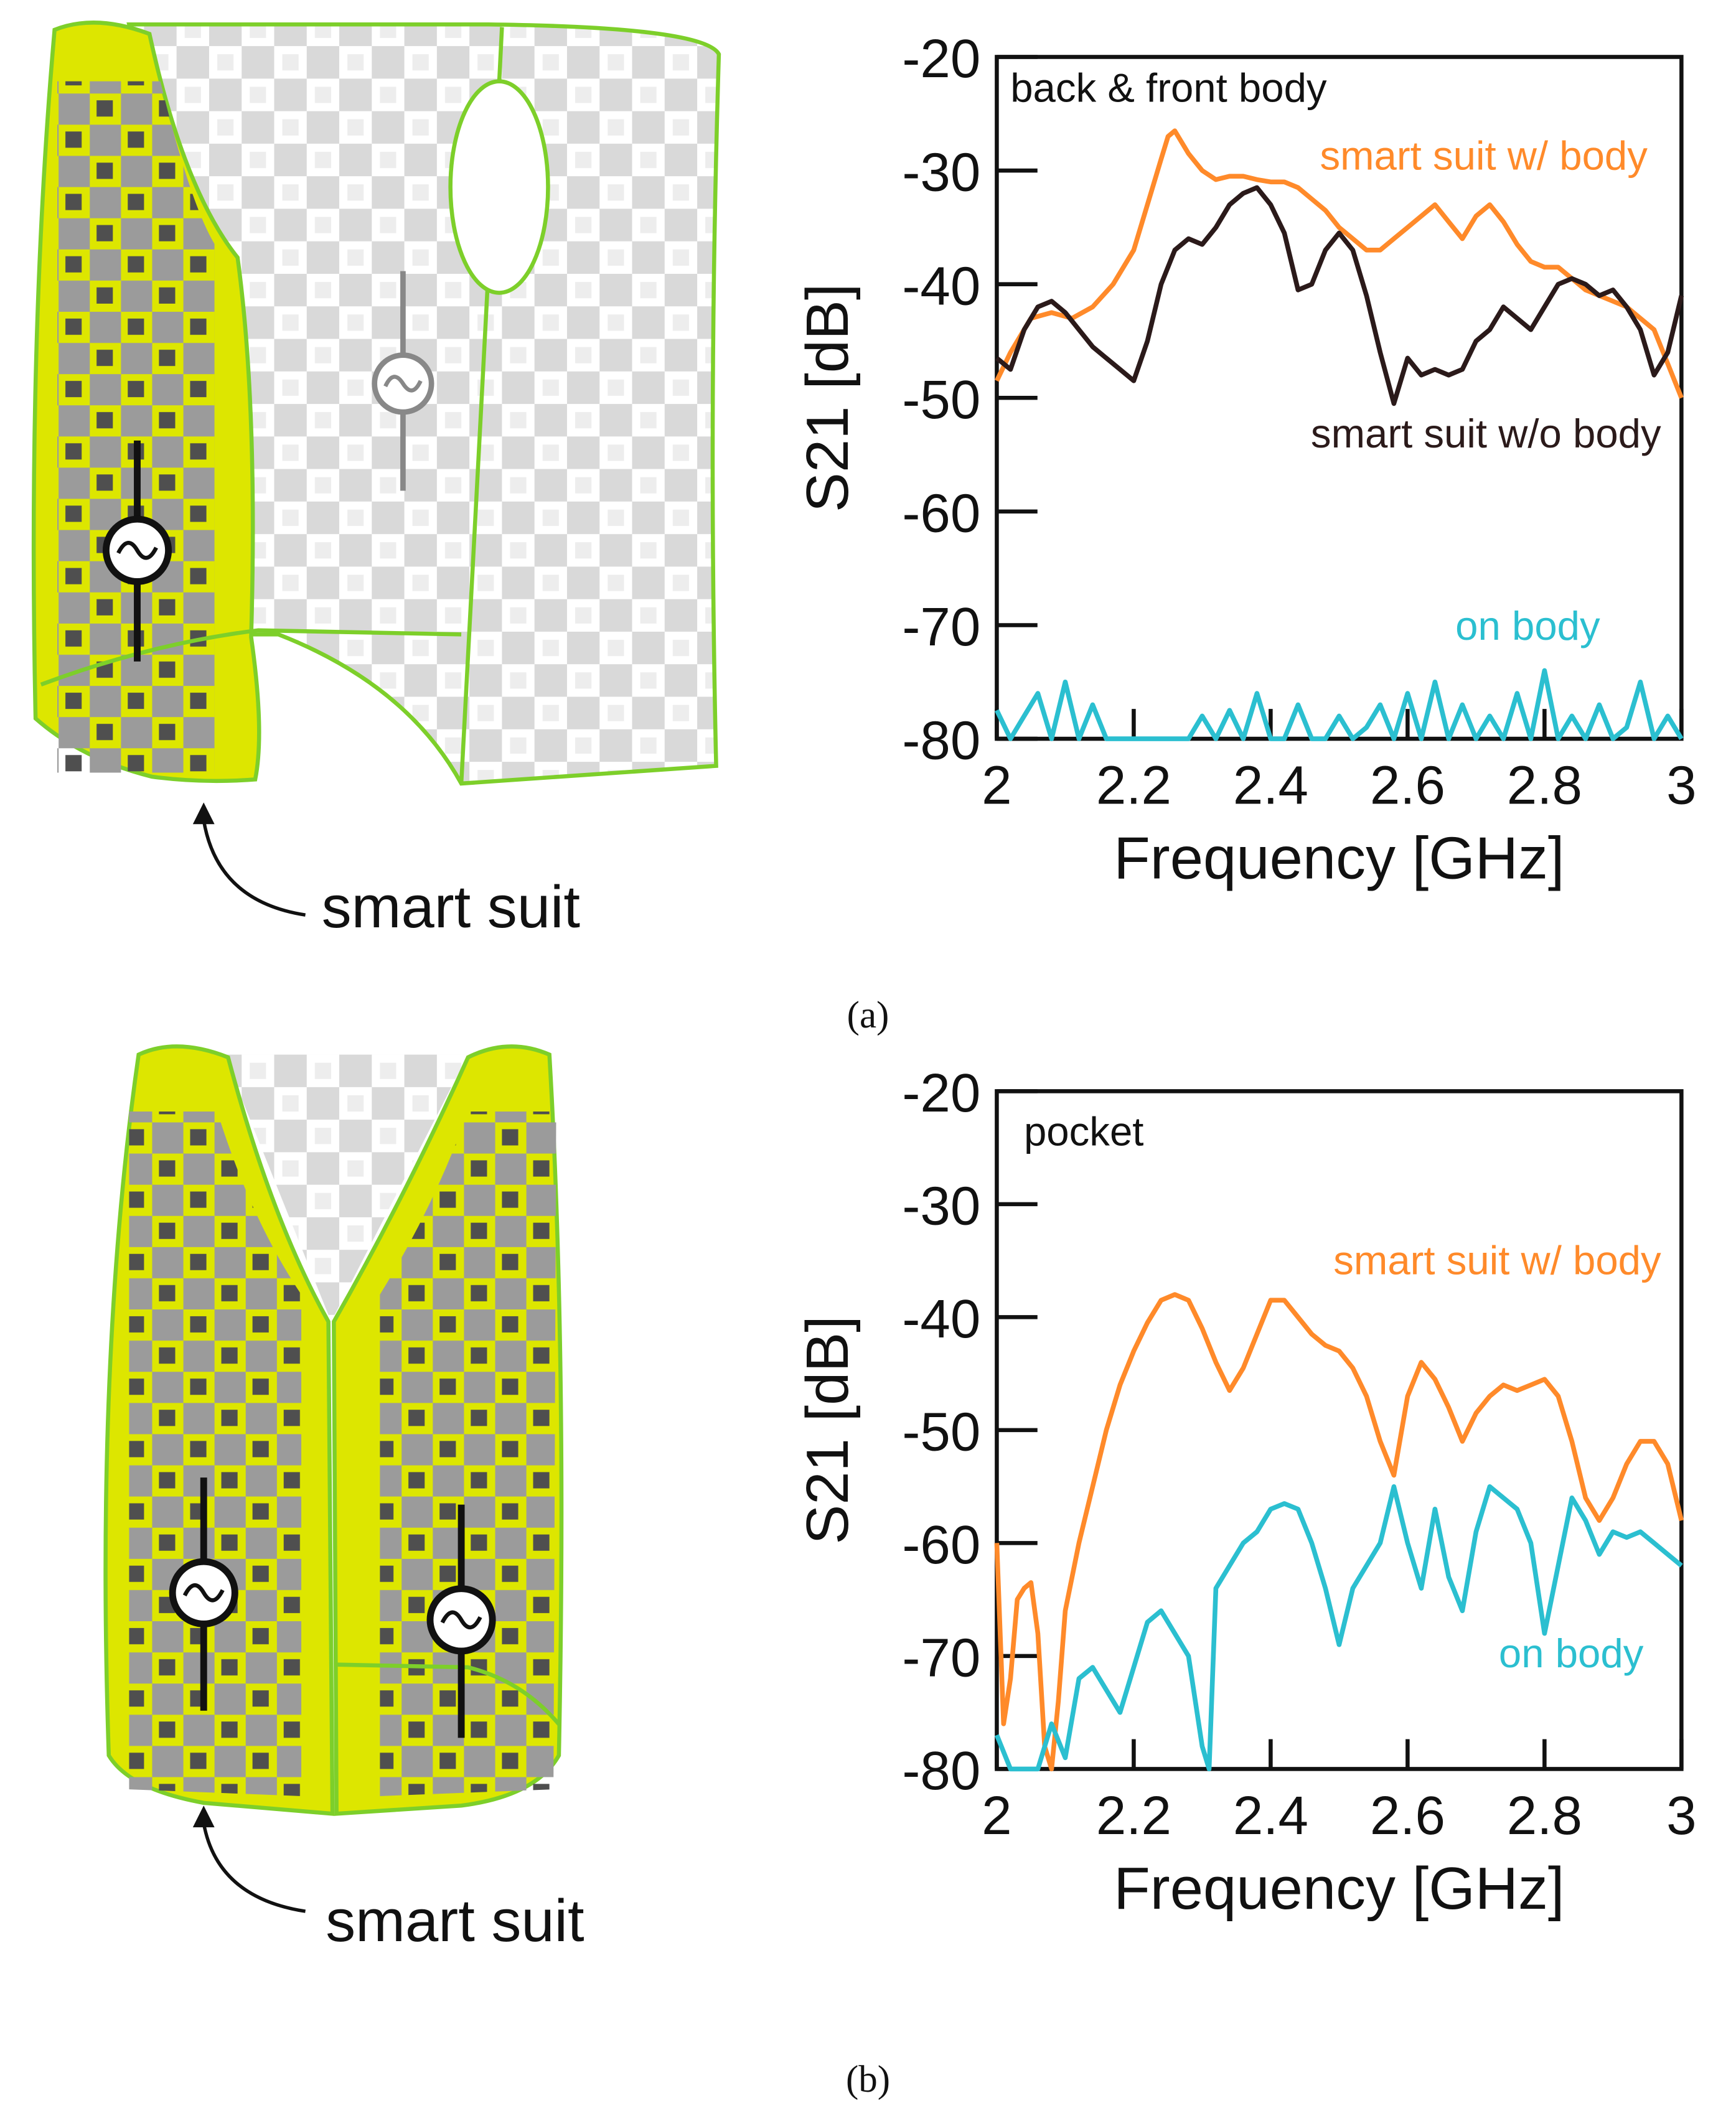 This screenshot has height=2116, width=1736. What do you see at coordinates (468, 1454) in the screenshot?
I see `vest-checker-right-b` at bounding box center [468, 1454].